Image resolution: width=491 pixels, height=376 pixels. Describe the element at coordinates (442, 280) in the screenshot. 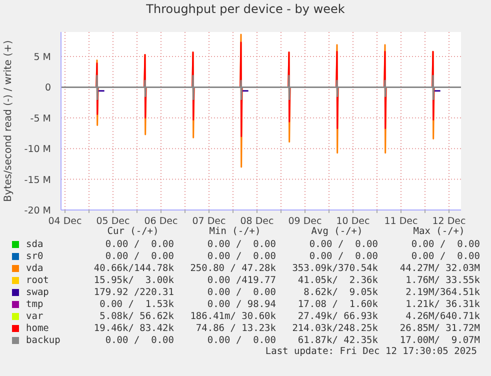

I see `text: 1.76M/ 33.55k` at that location.